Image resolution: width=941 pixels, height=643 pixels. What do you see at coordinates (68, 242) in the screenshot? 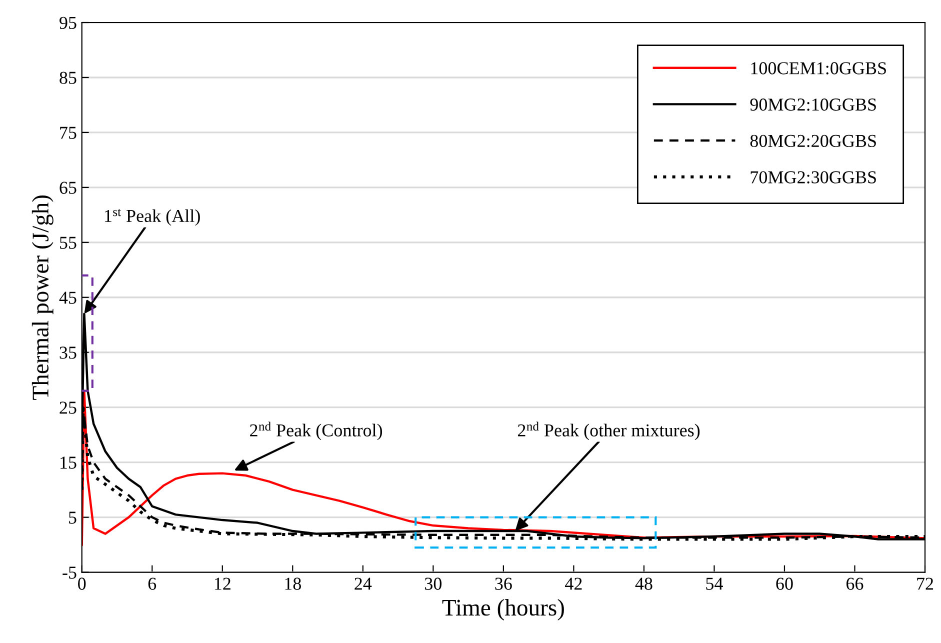
I see `y-tick-label: 55` at bounding box center [68, 242].